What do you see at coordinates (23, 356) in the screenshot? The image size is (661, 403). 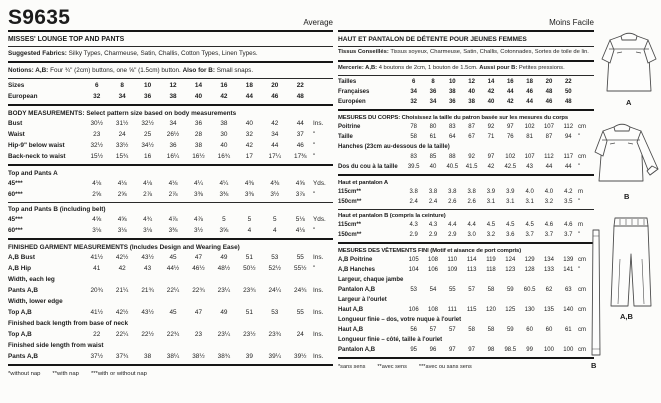 I see `row-label: Pants A,B` at bounding box center [23, 356].